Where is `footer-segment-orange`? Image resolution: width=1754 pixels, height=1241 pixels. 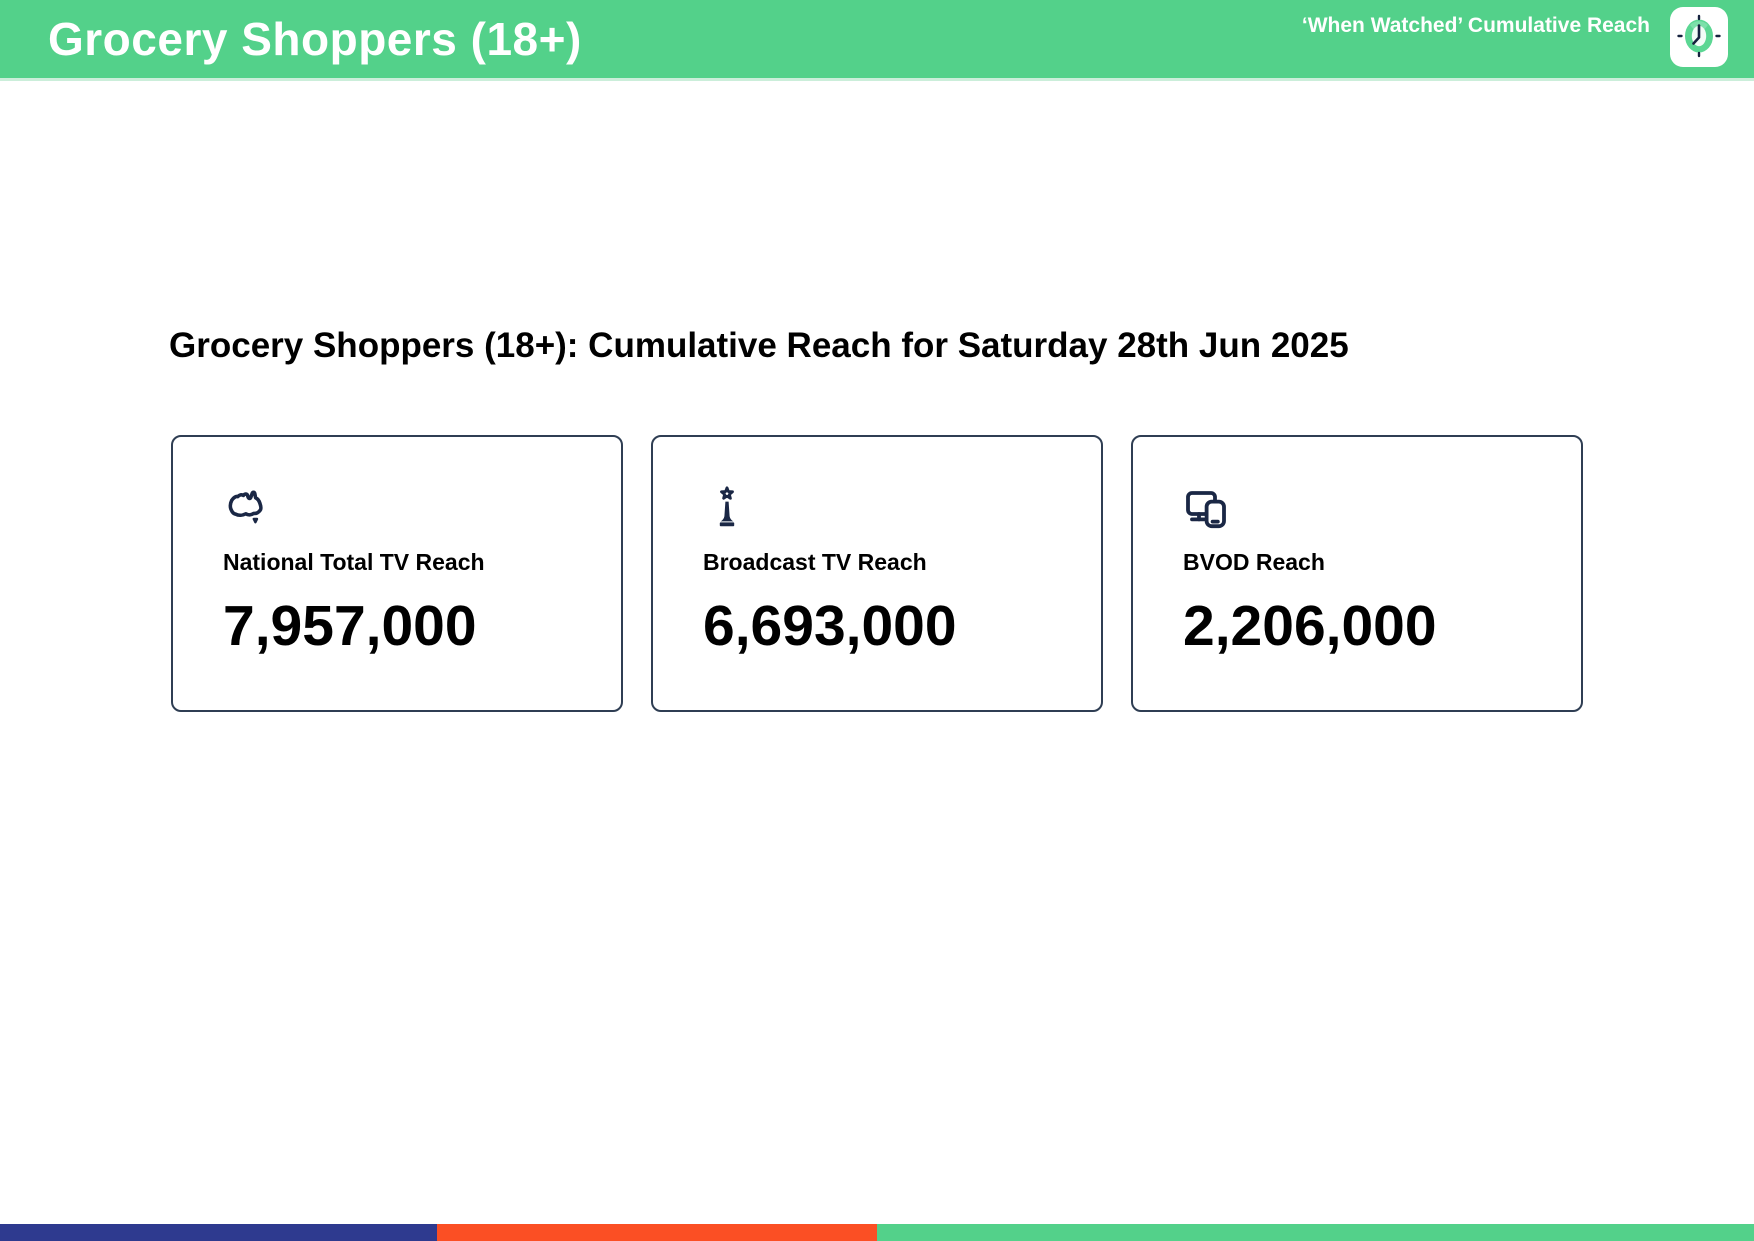 footer-segment-orange is located at coordinates (656, 1232).